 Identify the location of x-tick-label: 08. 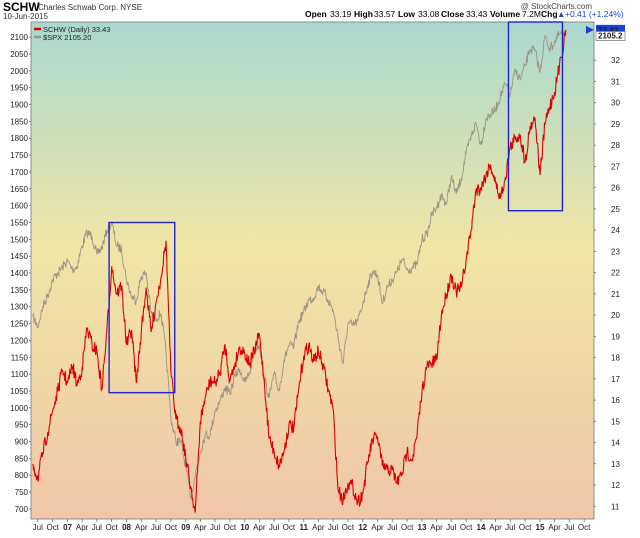
(126, 527).